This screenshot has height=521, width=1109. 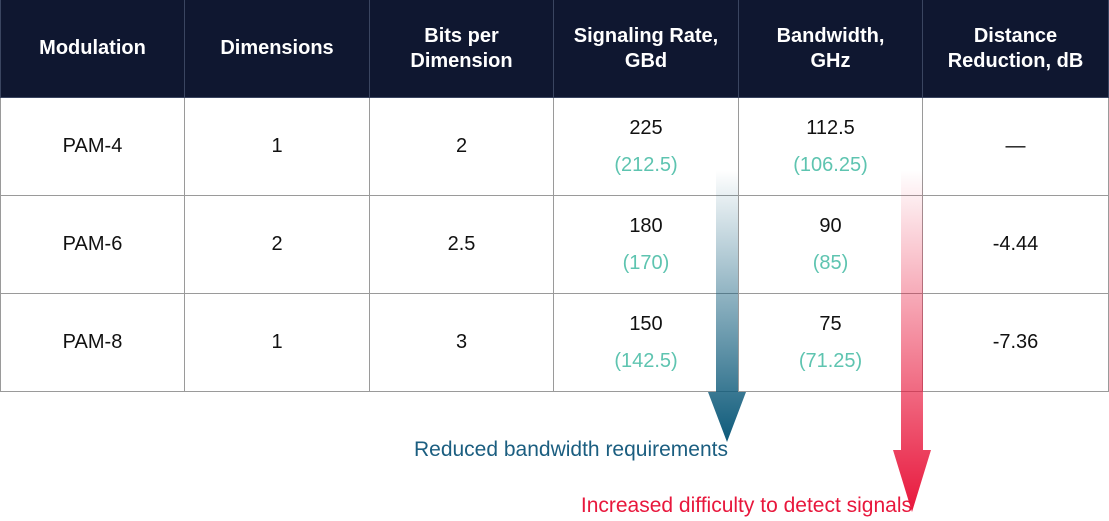 I want to click on header-cell: Signaling Rate, GBd, so click(x=646, y=49).